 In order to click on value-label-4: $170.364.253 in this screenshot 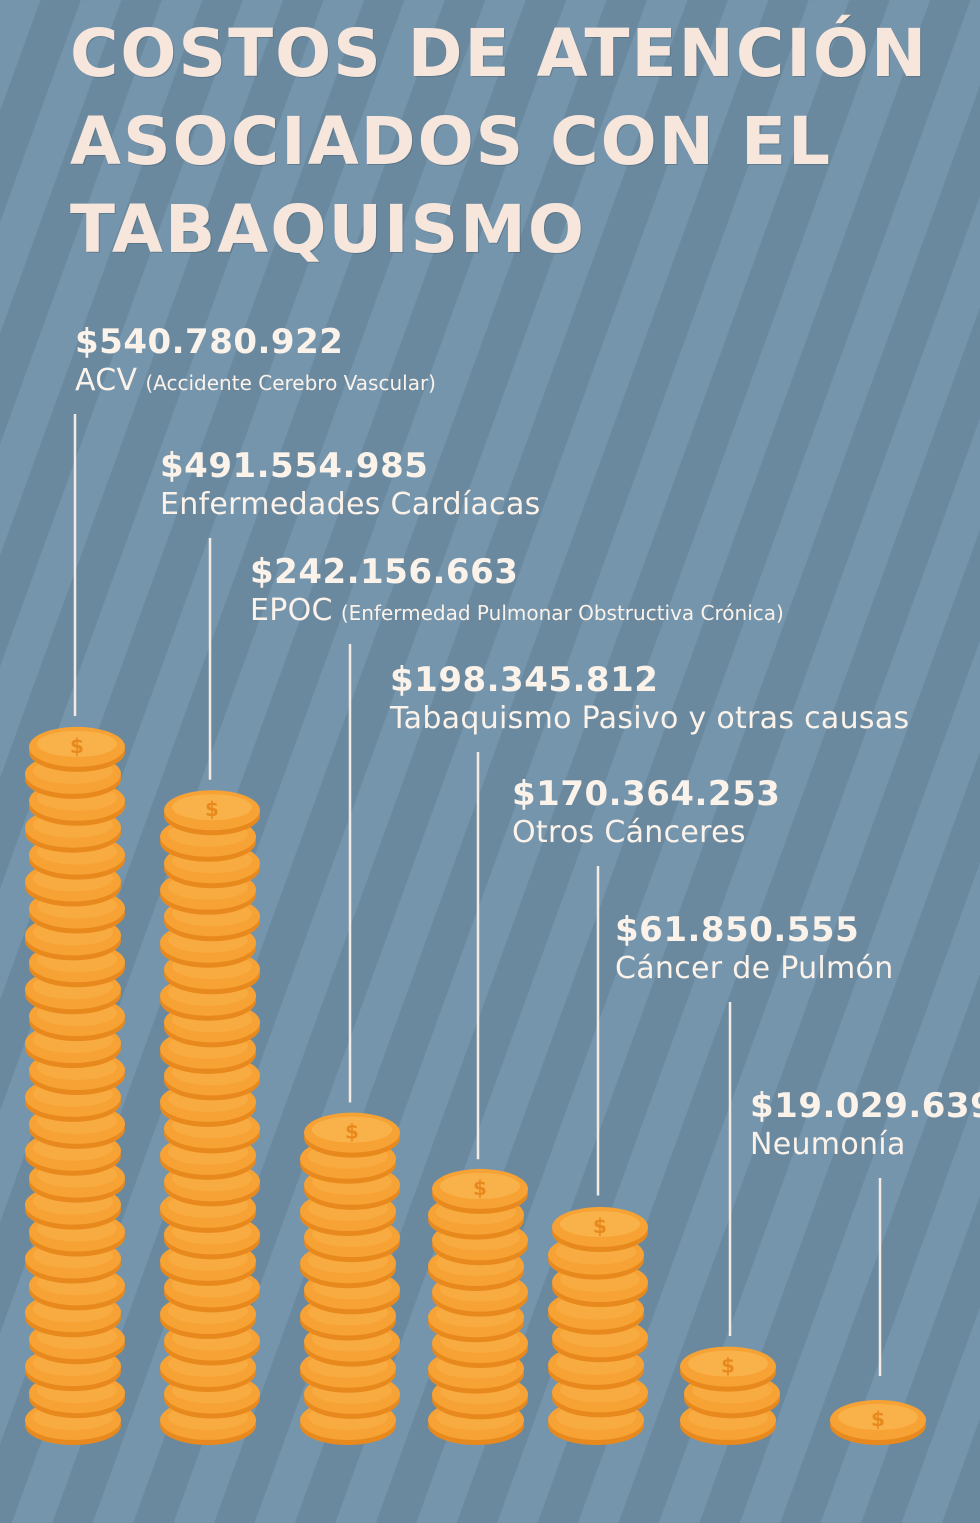, I will do `click(646, 794)`.